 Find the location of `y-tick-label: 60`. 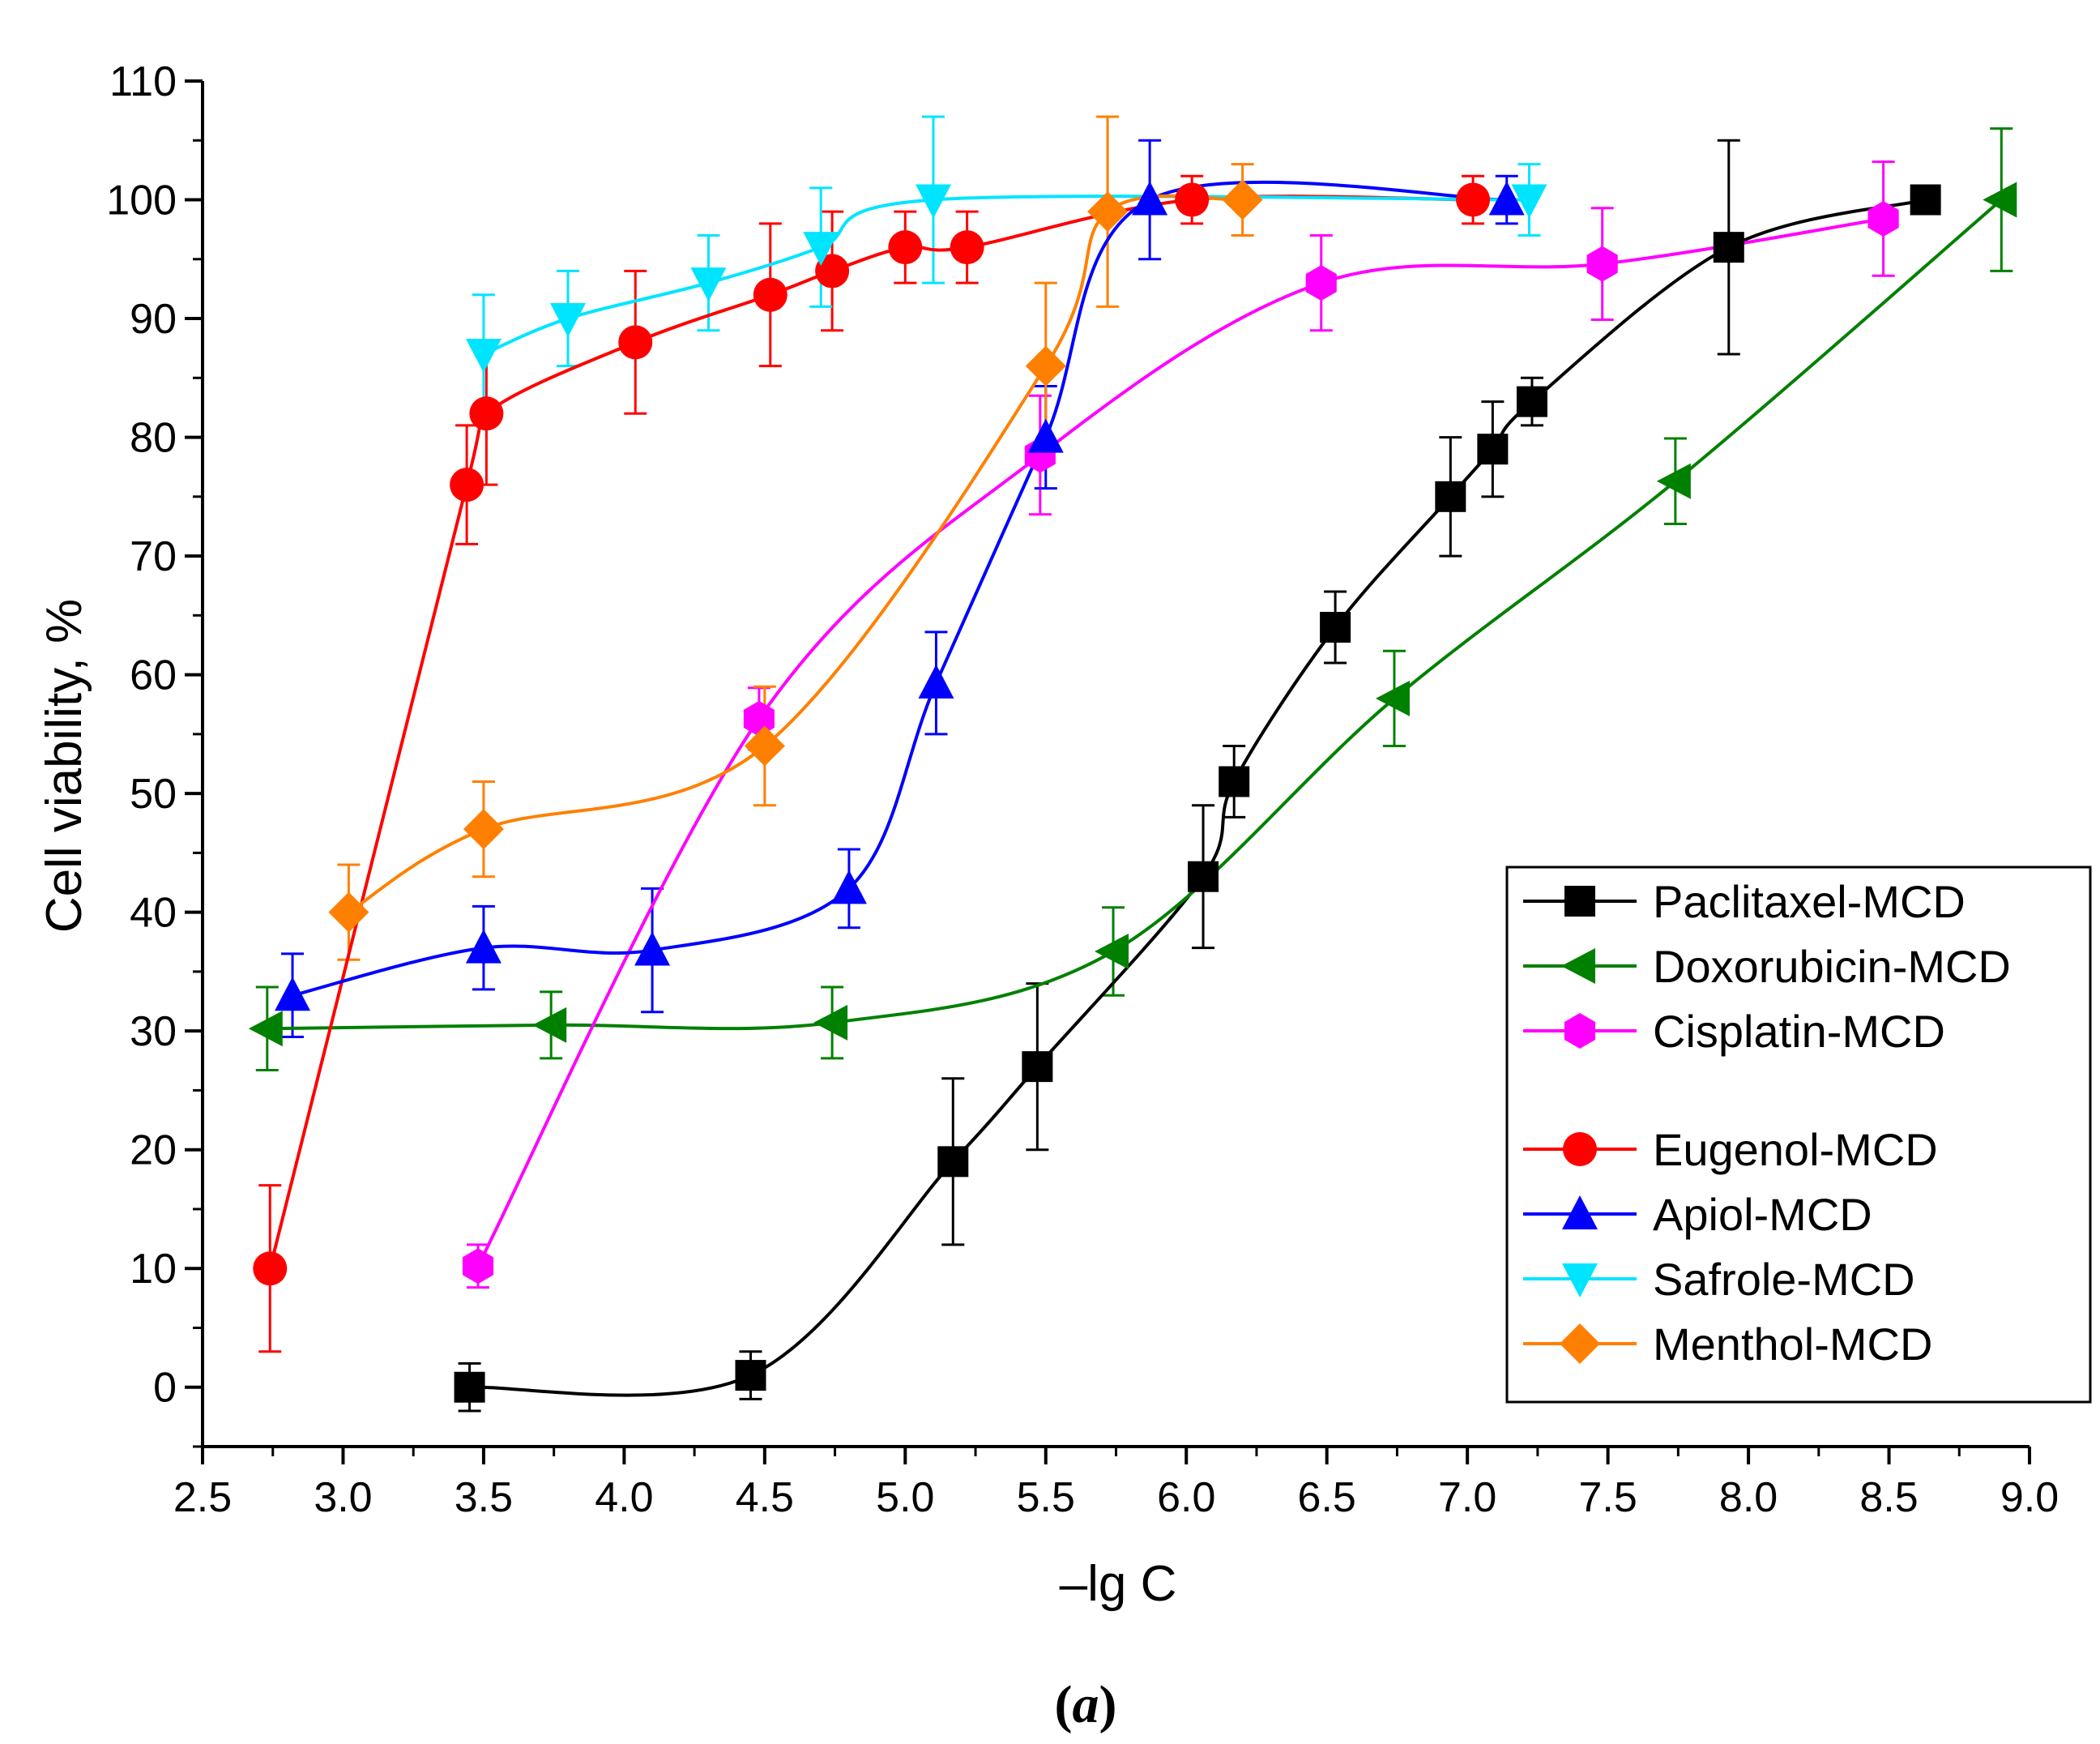

y-tick-label: 60 is located at coordinates (153, 675).